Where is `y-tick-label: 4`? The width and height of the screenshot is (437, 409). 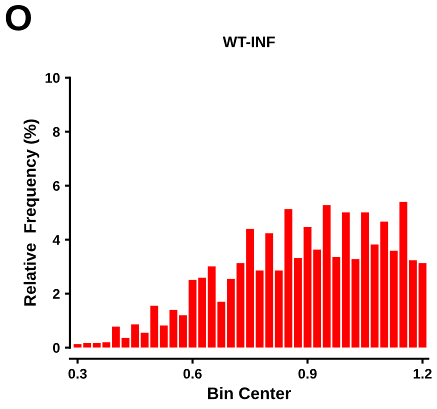 y-tick-label: 4 is located at coordinates (56, 240).